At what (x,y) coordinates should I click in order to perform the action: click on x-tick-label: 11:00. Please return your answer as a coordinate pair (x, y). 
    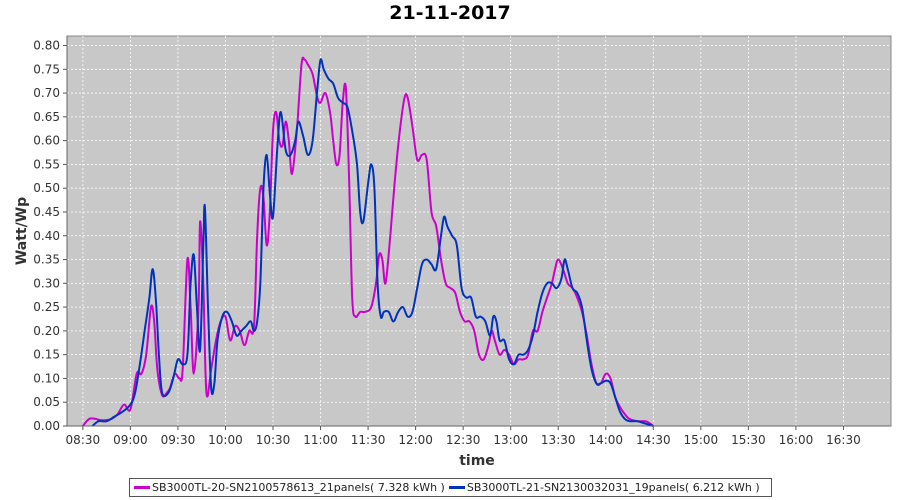
    Looking at the image, I should click on (320, 440).